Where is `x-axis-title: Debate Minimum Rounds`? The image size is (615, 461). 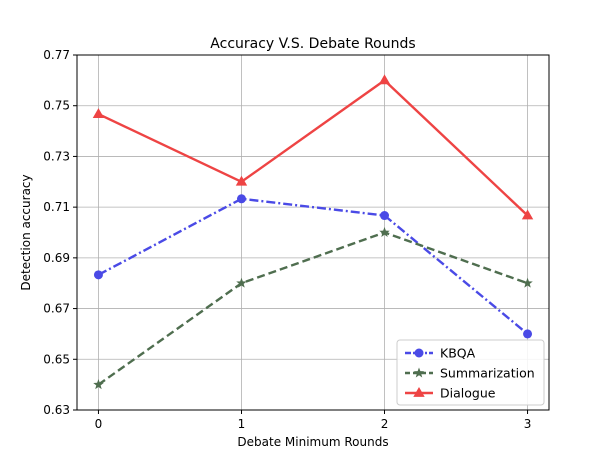 x-axis-title: Debate Minimum Rounds is located at coordinates (312, 442).